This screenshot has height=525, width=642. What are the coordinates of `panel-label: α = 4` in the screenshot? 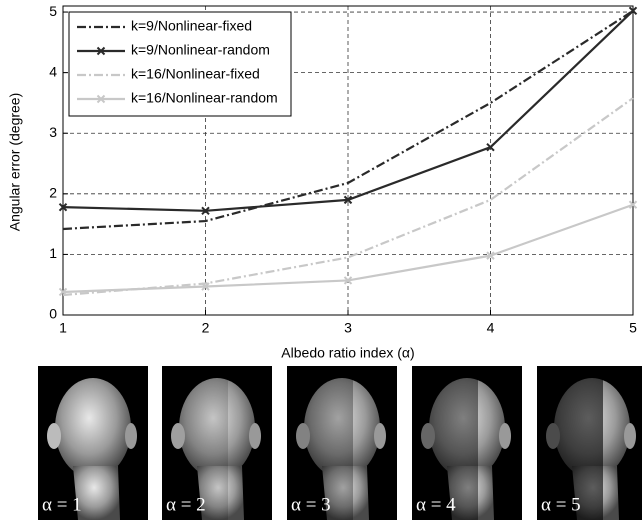 It's located at (436, 504).